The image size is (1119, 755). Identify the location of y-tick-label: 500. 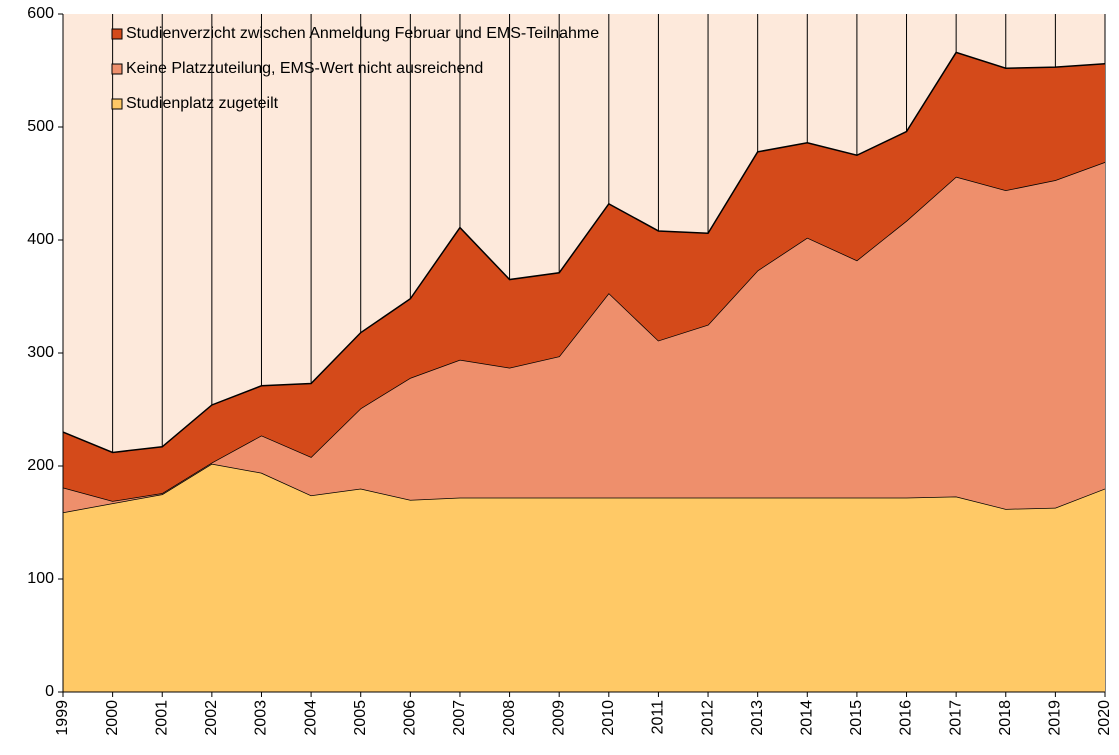
(40, 126).